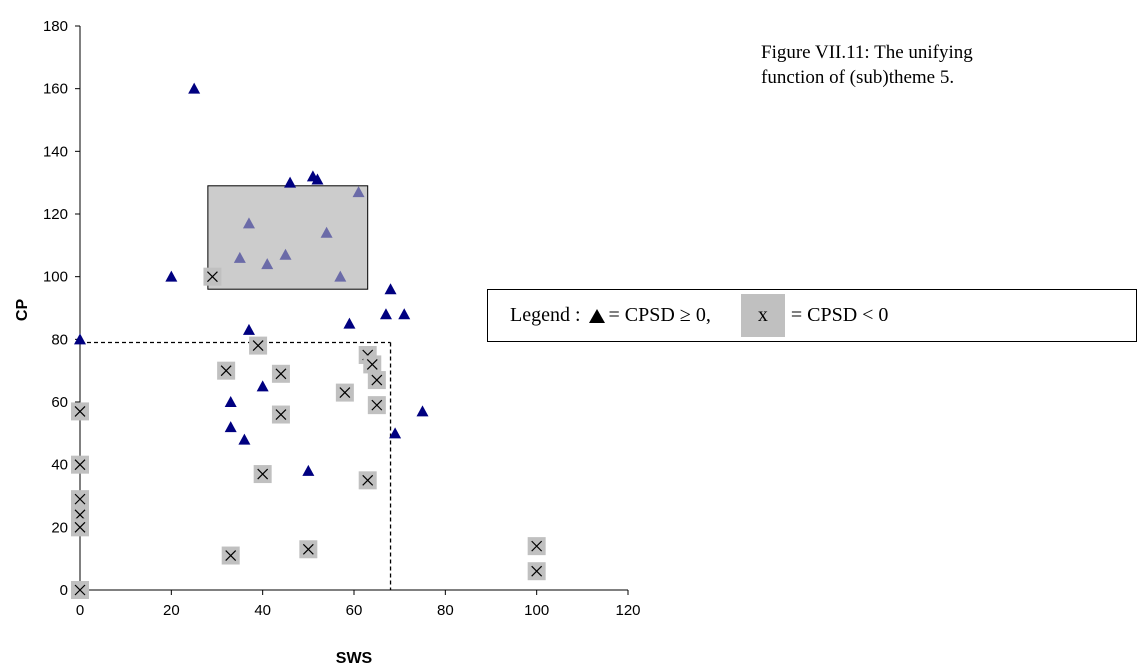  What do you see at coordinates (55, 26) in the screenshot?
I see `y-tick-label: 180` at bounding box center [55, 26].